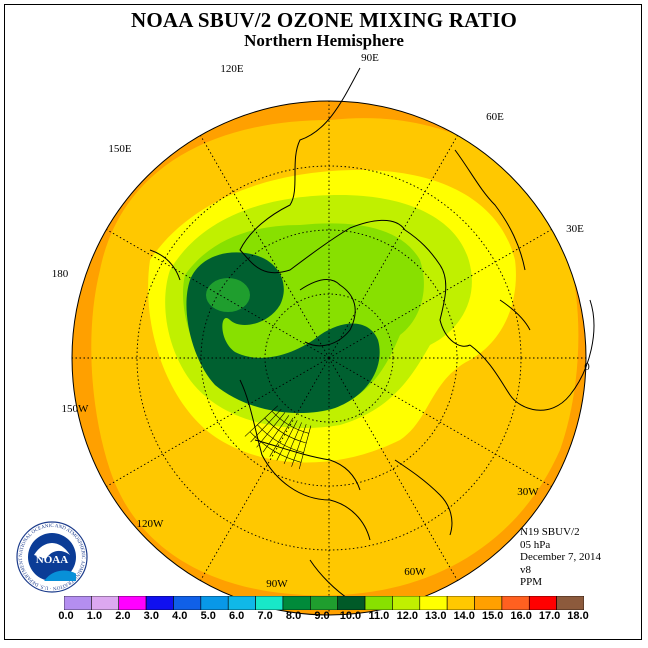 Image resolution: width=648 pixels, height=648 pixels. What do you see at coordinates (76, 409) in the screenshot?
I see `longitude-label: 150W` at bounding box center [76, 409].